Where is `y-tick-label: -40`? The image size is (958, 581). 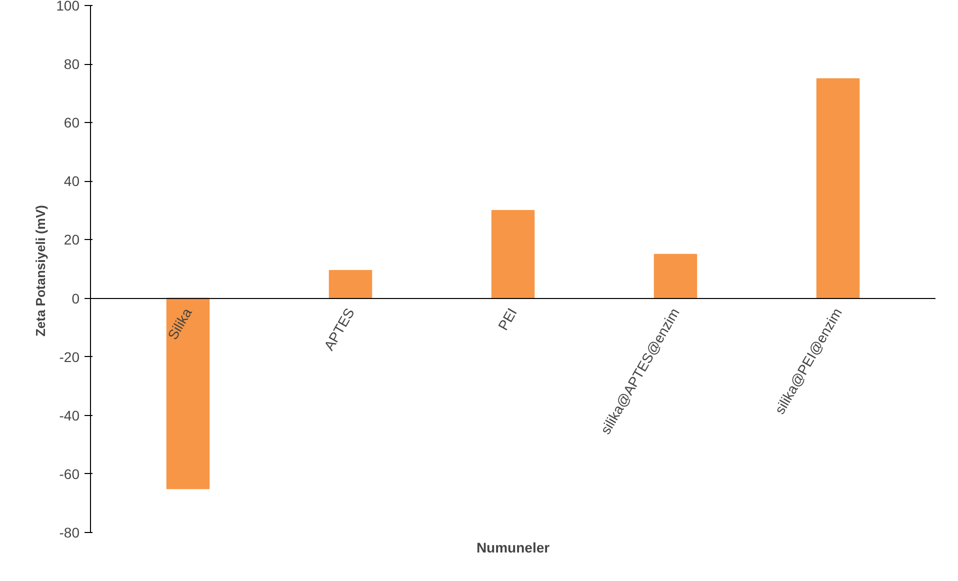 y-tick-label: -40 is located at coordinates (69, 415).